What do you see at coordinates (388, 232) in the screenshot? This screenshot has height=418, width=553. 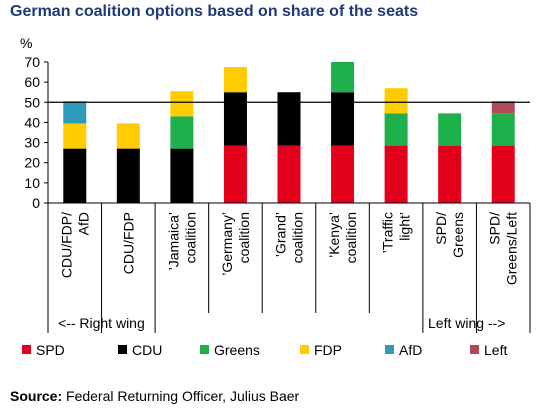 I see `x-tick-label: ’Traffic` at bounding box center [388, 232].